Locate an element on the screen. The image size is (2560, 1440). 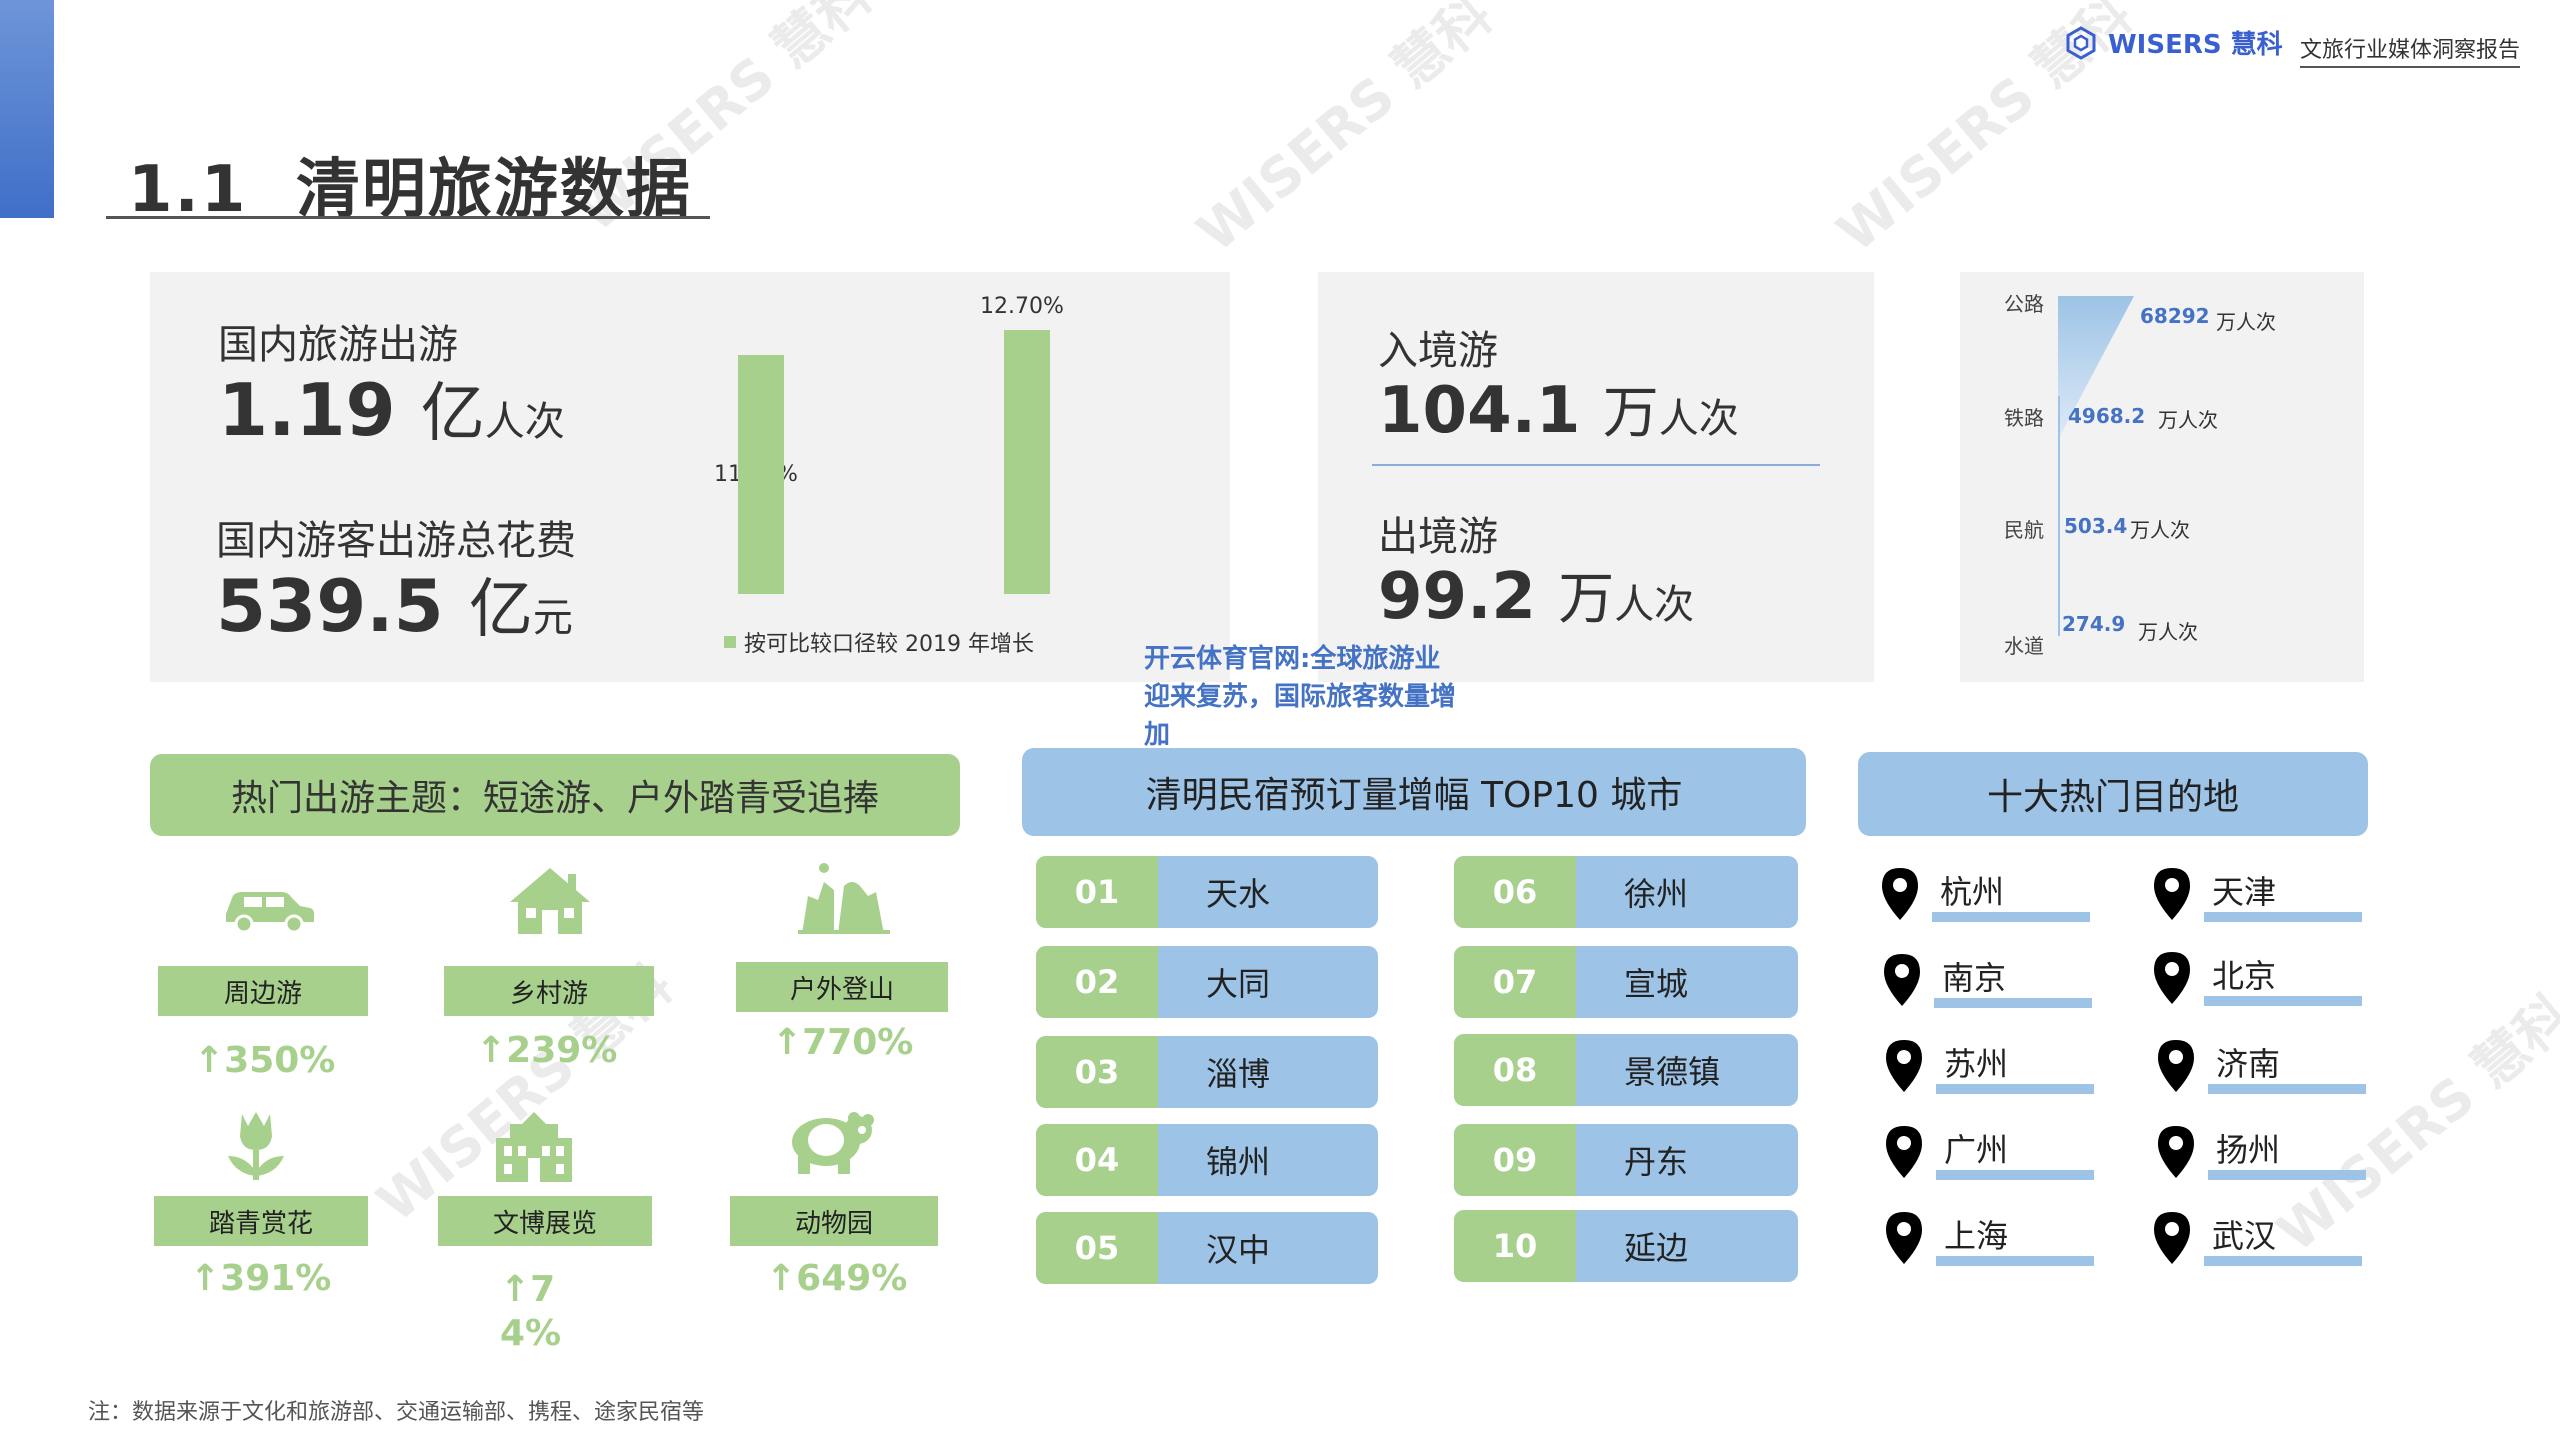
trips-unit-small: 人次 is located at coordinates (524, 422).